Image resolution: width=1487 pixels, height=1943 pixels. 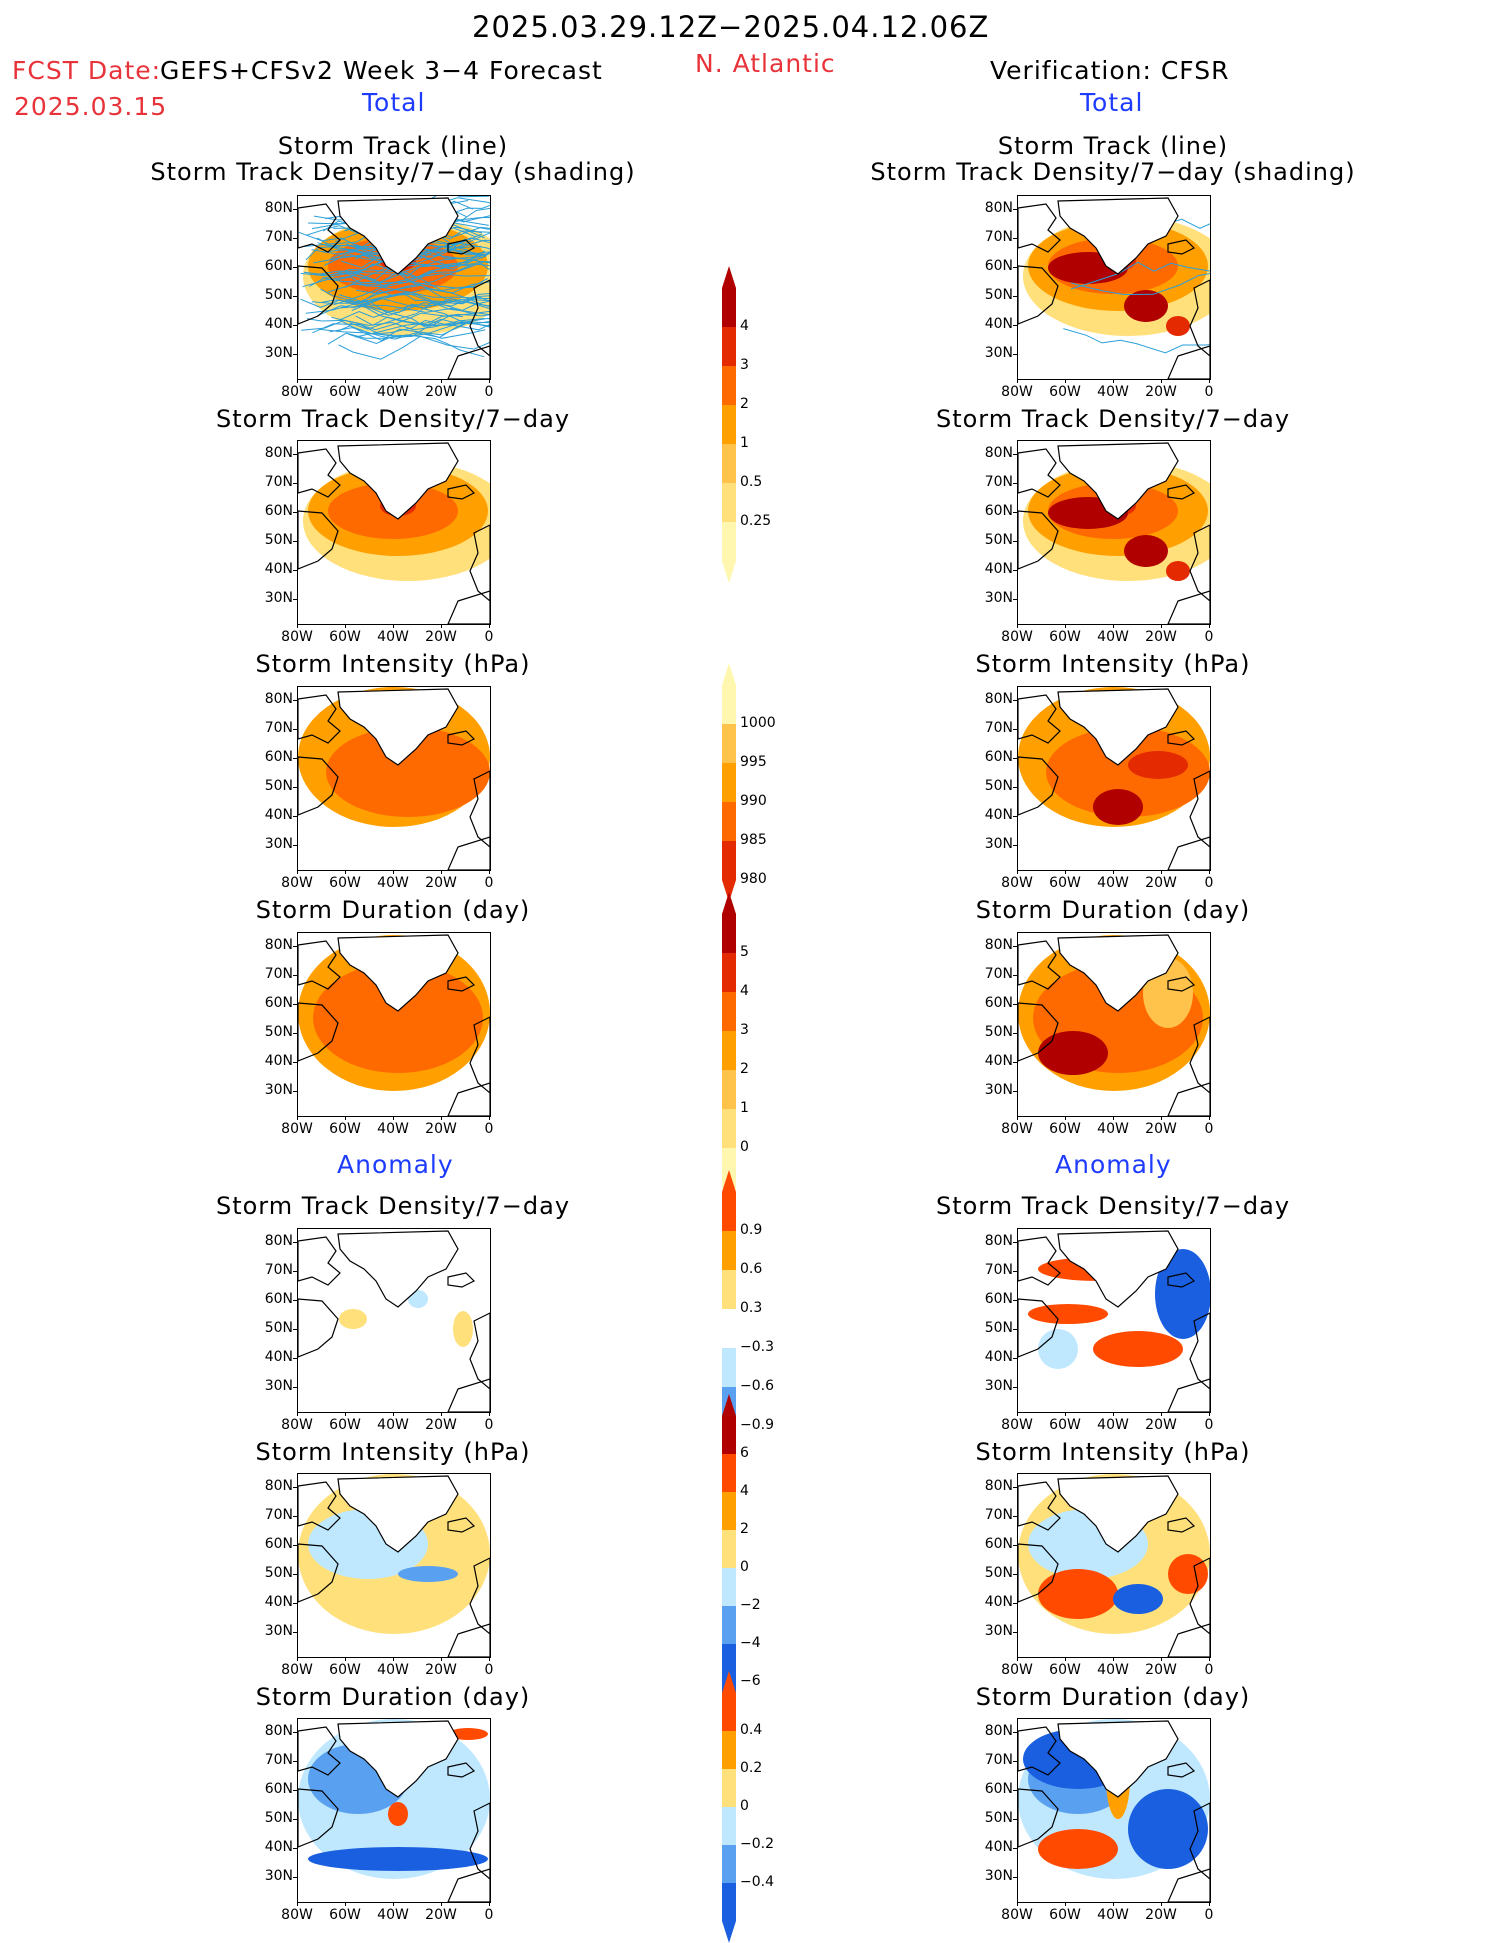 I want to click on duration-anom-colorbar-label: 0, so click(x=744, y=1806).